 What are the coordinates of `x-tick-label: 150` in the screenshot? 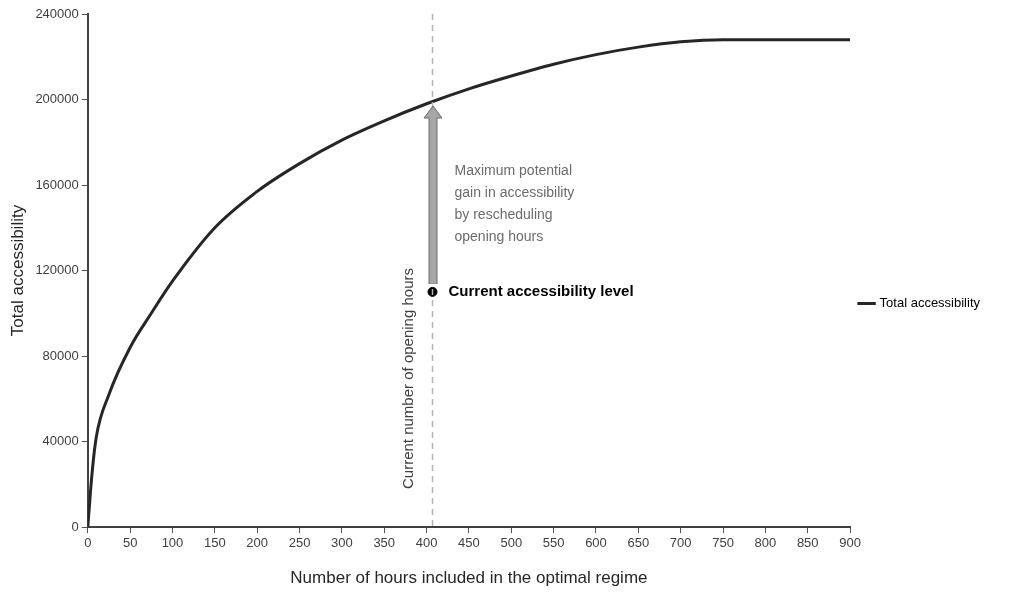 It's located at (214, 543).